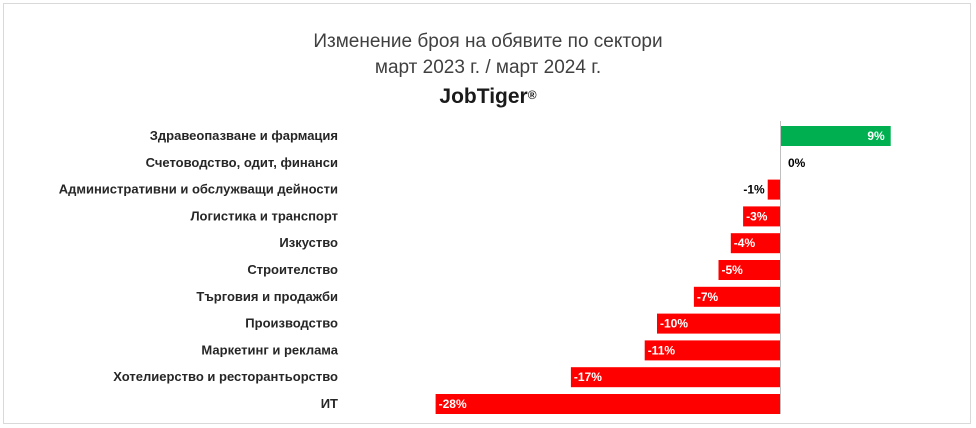  I want to click on category-label: ИТ, so click(329, 403).